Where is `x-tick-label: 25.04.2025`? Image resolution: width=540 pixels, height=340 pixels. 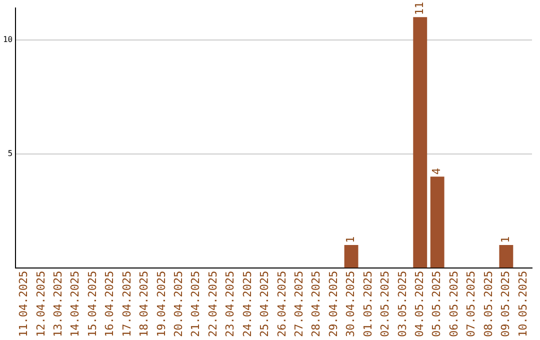
x-tick-label: 25.04.2025 is located at coordinates (265, 304).